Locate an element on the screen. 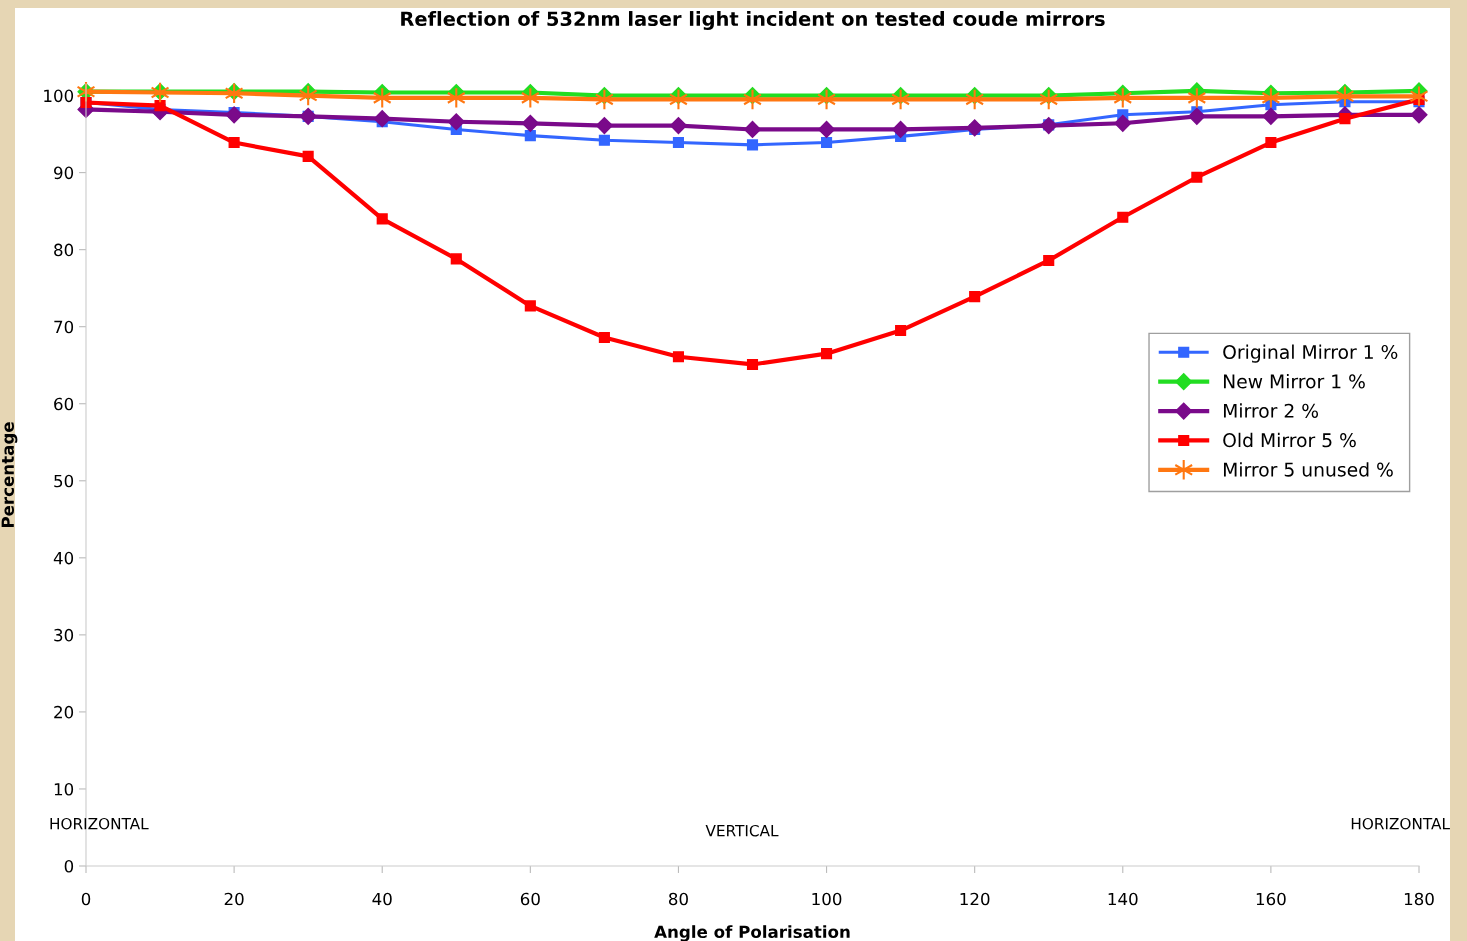 The image size is (1467, 941). x-tick-label: 20 is located at coordinates (234, 899).